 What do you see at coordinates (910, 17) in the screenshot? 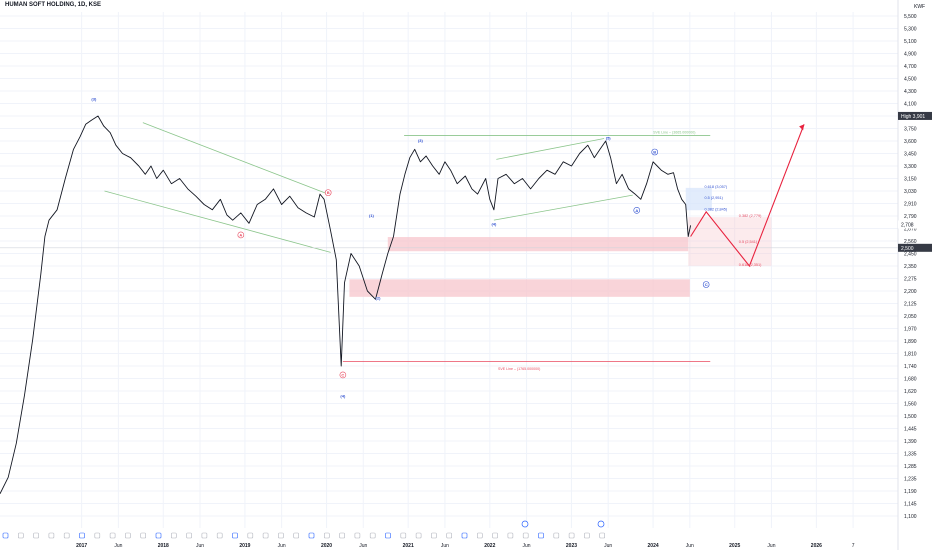
I see `y-tick-label: 5,500` at bounding box center [910, 17].